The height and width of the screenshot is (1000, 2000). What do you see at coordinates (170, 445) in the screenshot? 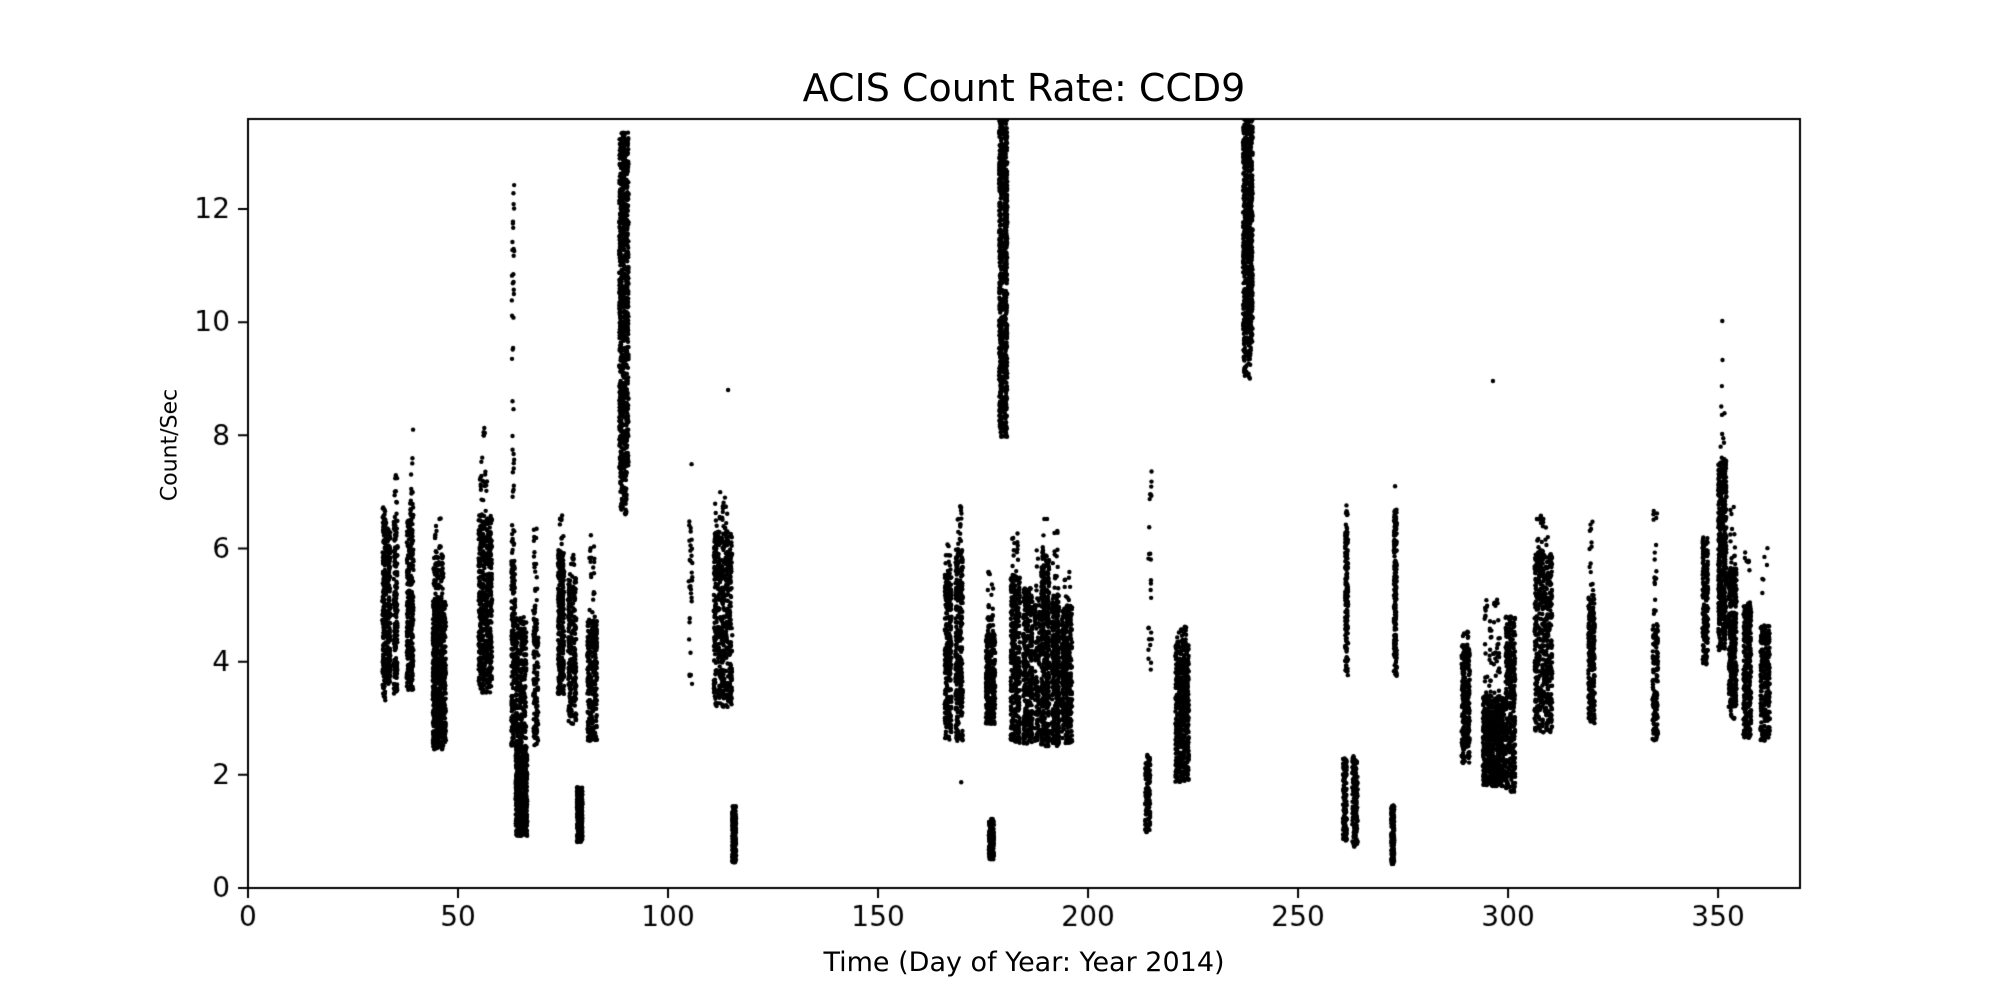
I see `y-axis-label: Count/Sec` at bounding box center [170, 445].